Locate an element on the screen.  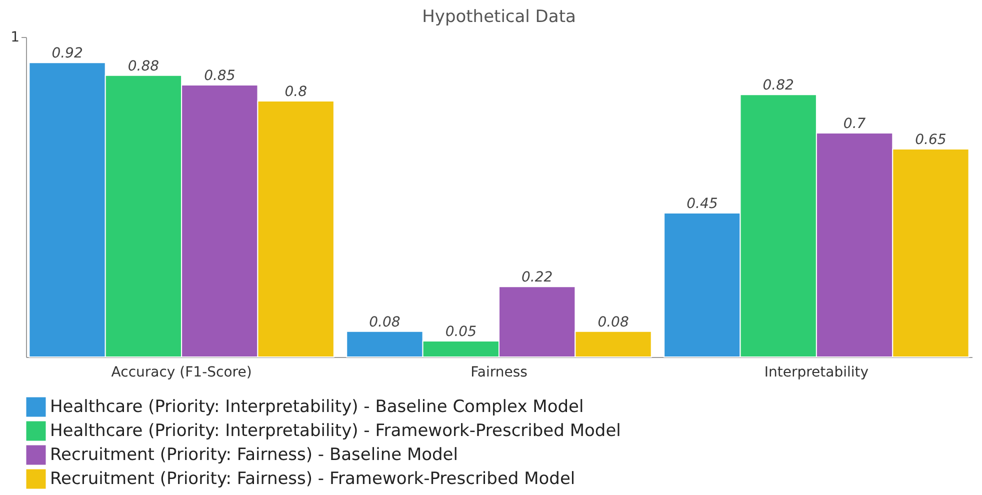
legend-label: Healthcare (Priority: Interpretability) - Baseline Complex Model is located at coordinates (317, 407).